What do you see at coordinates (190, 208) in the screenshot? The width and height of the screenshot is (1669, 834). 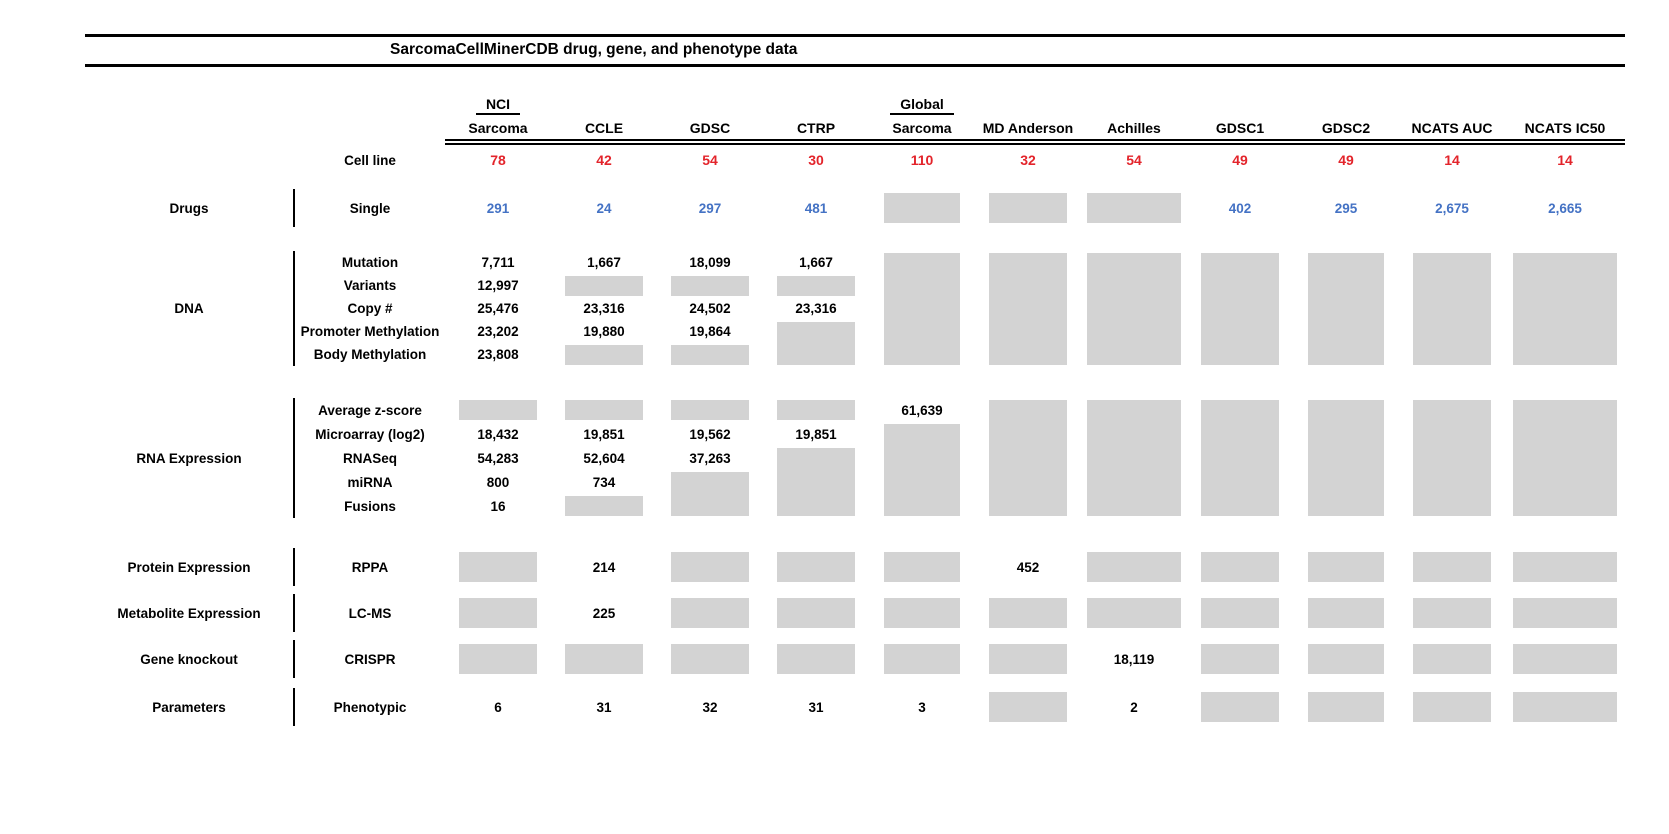 I see `category-label: Drugs` at bounding box center [190, 208].